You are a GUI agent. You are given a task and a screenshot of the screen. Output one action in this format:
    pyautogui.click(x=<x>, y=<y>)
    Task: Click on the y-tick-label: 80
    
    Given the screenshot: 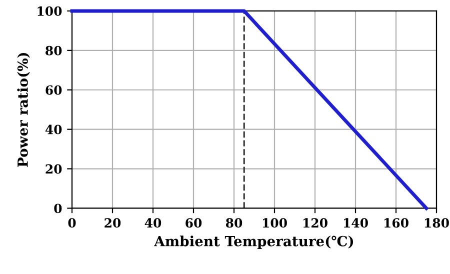 What is the action you would take?
    pyautogui.click(x=54, y=51)
    